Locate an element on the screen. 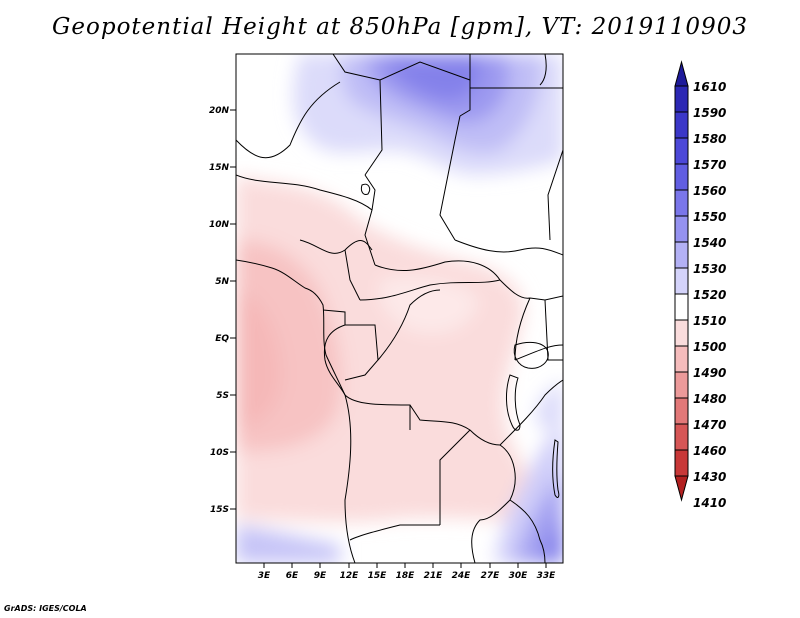 The height and width of the screenshot is (618, 800). longitude-axis: 3E 6E 9E 12E 15E 18E 21E 24E 27E 30E 33E is located at coordinates (407, 572).